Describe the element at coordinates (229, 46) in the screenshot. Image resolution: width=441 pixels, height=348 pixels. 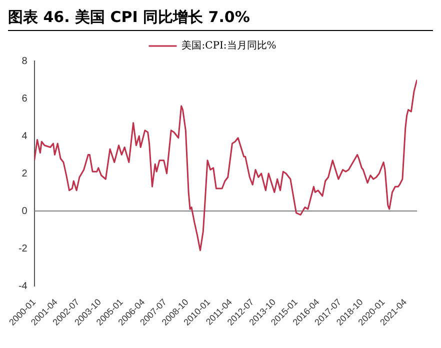
I see `legend-label: 美国:CPI:当月同比%` at that location.